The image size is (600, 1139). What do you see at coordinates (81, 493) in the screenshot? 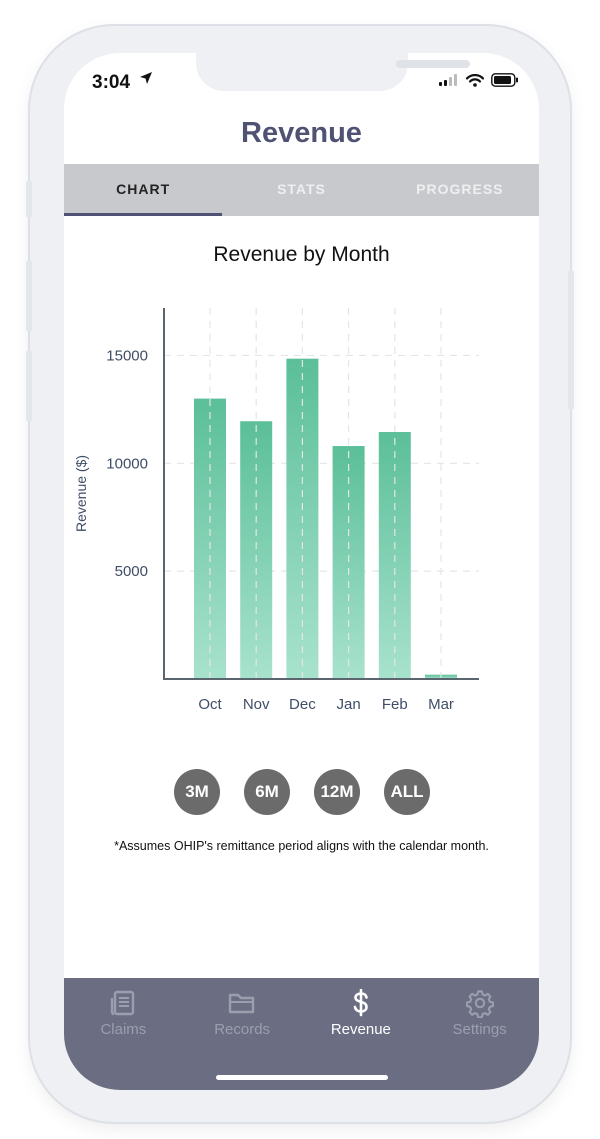
I see `y-axis-label: Revenue ($)` at bounding box center [81, 493].